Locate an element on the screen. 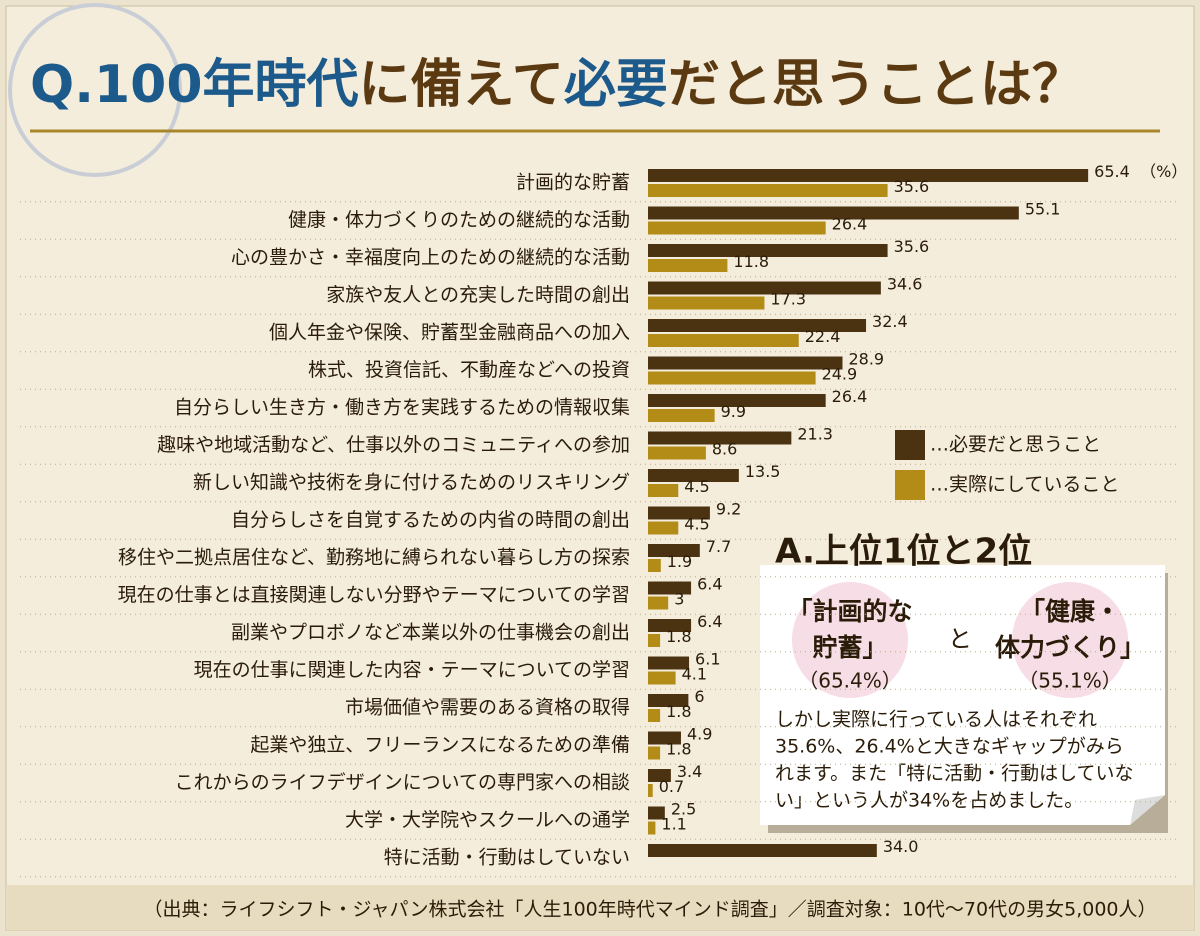 The image size is (1200, 936). category-label: 現在の仕事とは直接関連しない分野やテーマについての学習 is located at coordinates (374, 595).